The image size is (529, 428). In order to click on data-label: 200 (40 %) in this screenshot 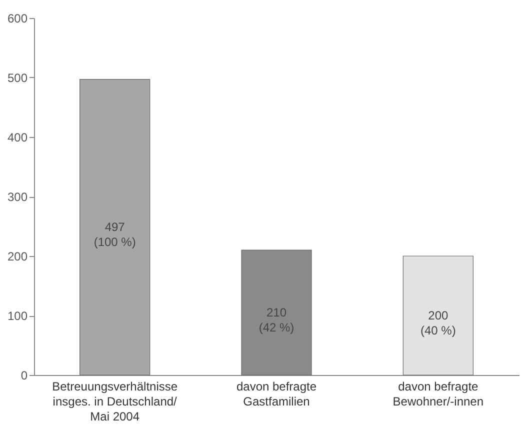, I will do `click(438, 323)`.